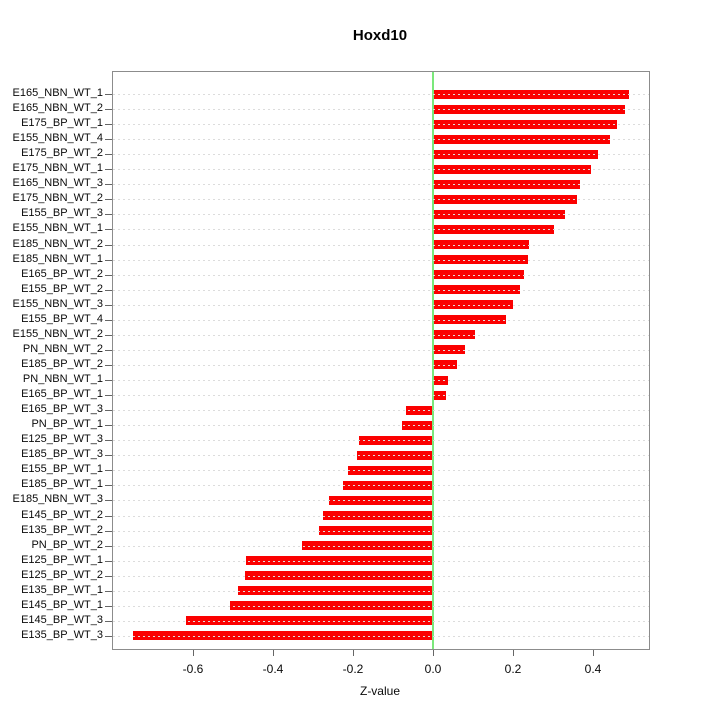 The width and height of the screenshot is (720, 720). Describe the element at coordinates (433, 360) in the screenshot. I see `zero-reference-line` at that location.